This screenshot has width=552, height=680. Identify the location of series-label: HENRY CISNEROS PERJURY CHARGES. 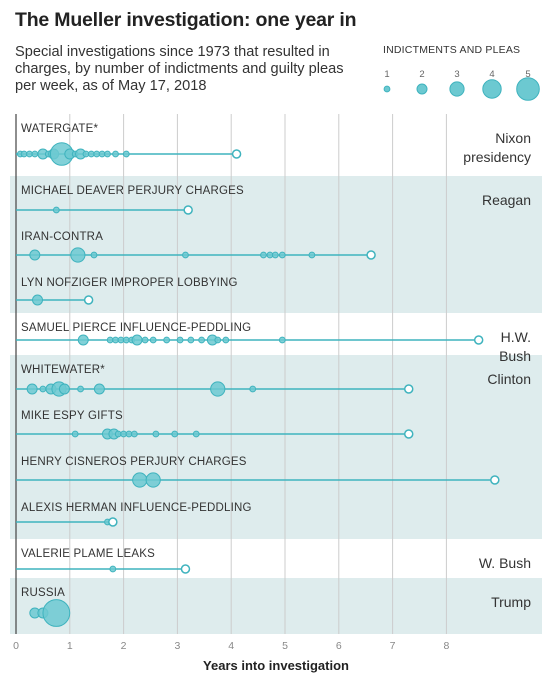
(134, 462).